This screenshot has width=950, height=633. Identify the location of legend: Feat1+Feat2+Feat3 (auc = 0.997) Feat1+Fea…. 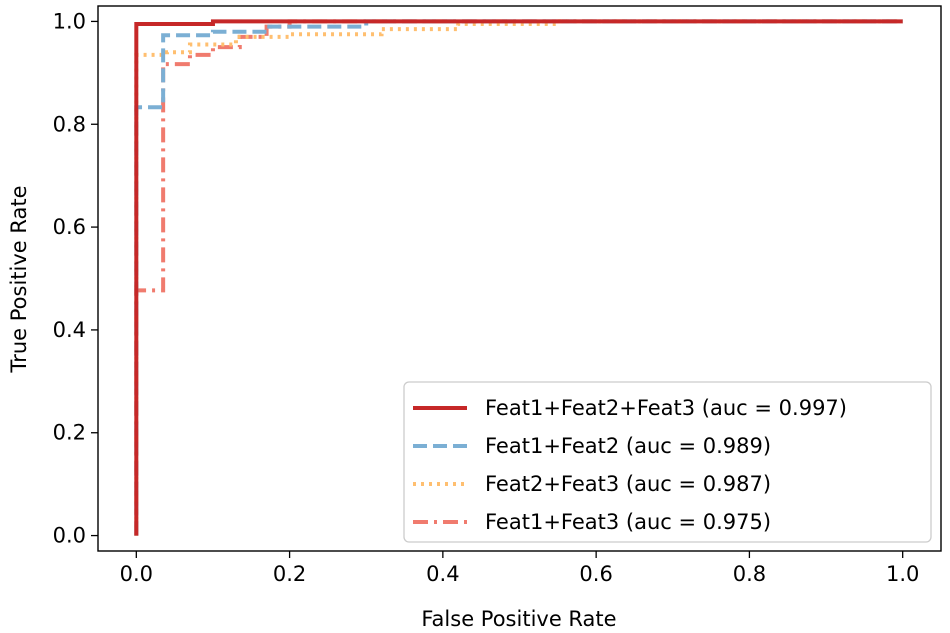
(667, 462).